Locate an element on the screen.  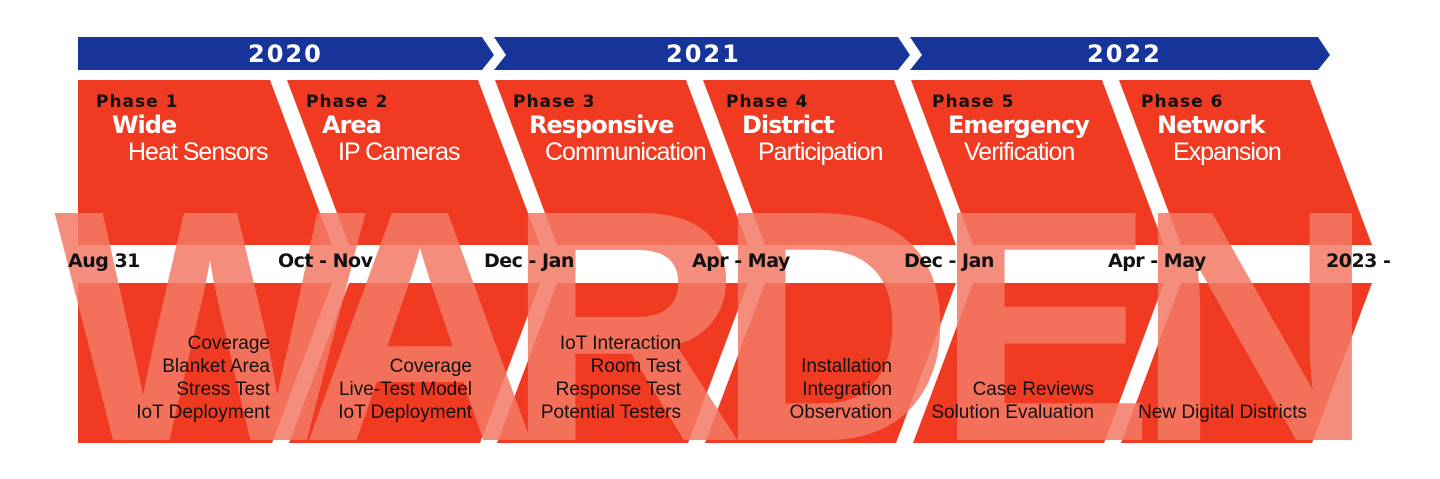
phase-2-keyword: Area is located at coordinates (352, 125).